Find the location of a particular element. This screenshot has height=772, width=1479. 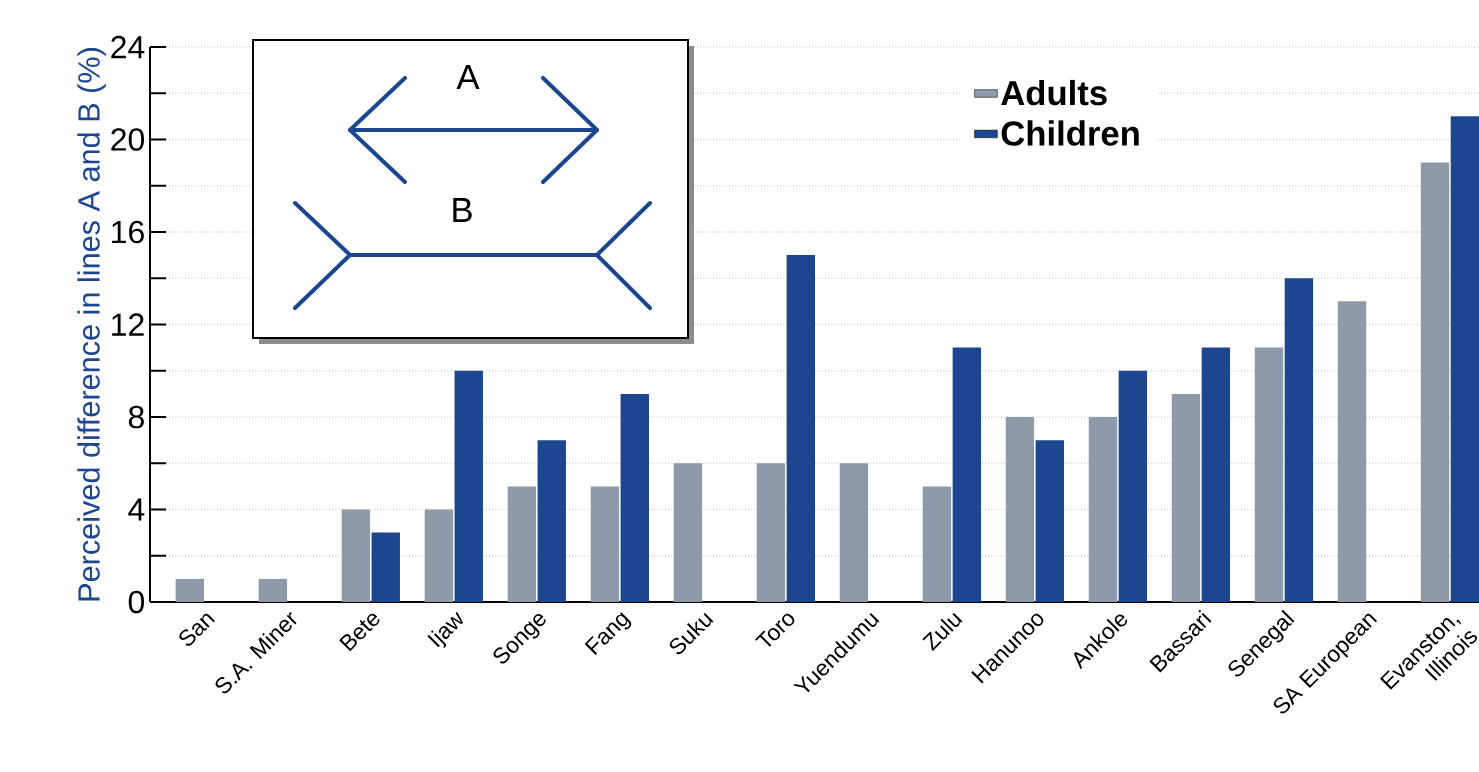

y-tick-label: 20 is located at coordinates (128, 139).